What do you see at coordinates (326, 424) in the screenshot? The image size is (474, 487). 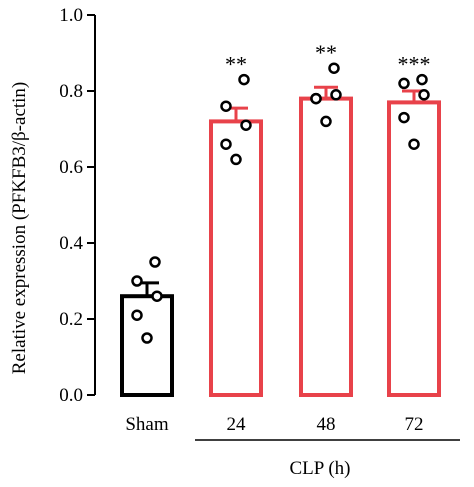 I see `x-tick-label: 48` at bounding box center [326, 424].